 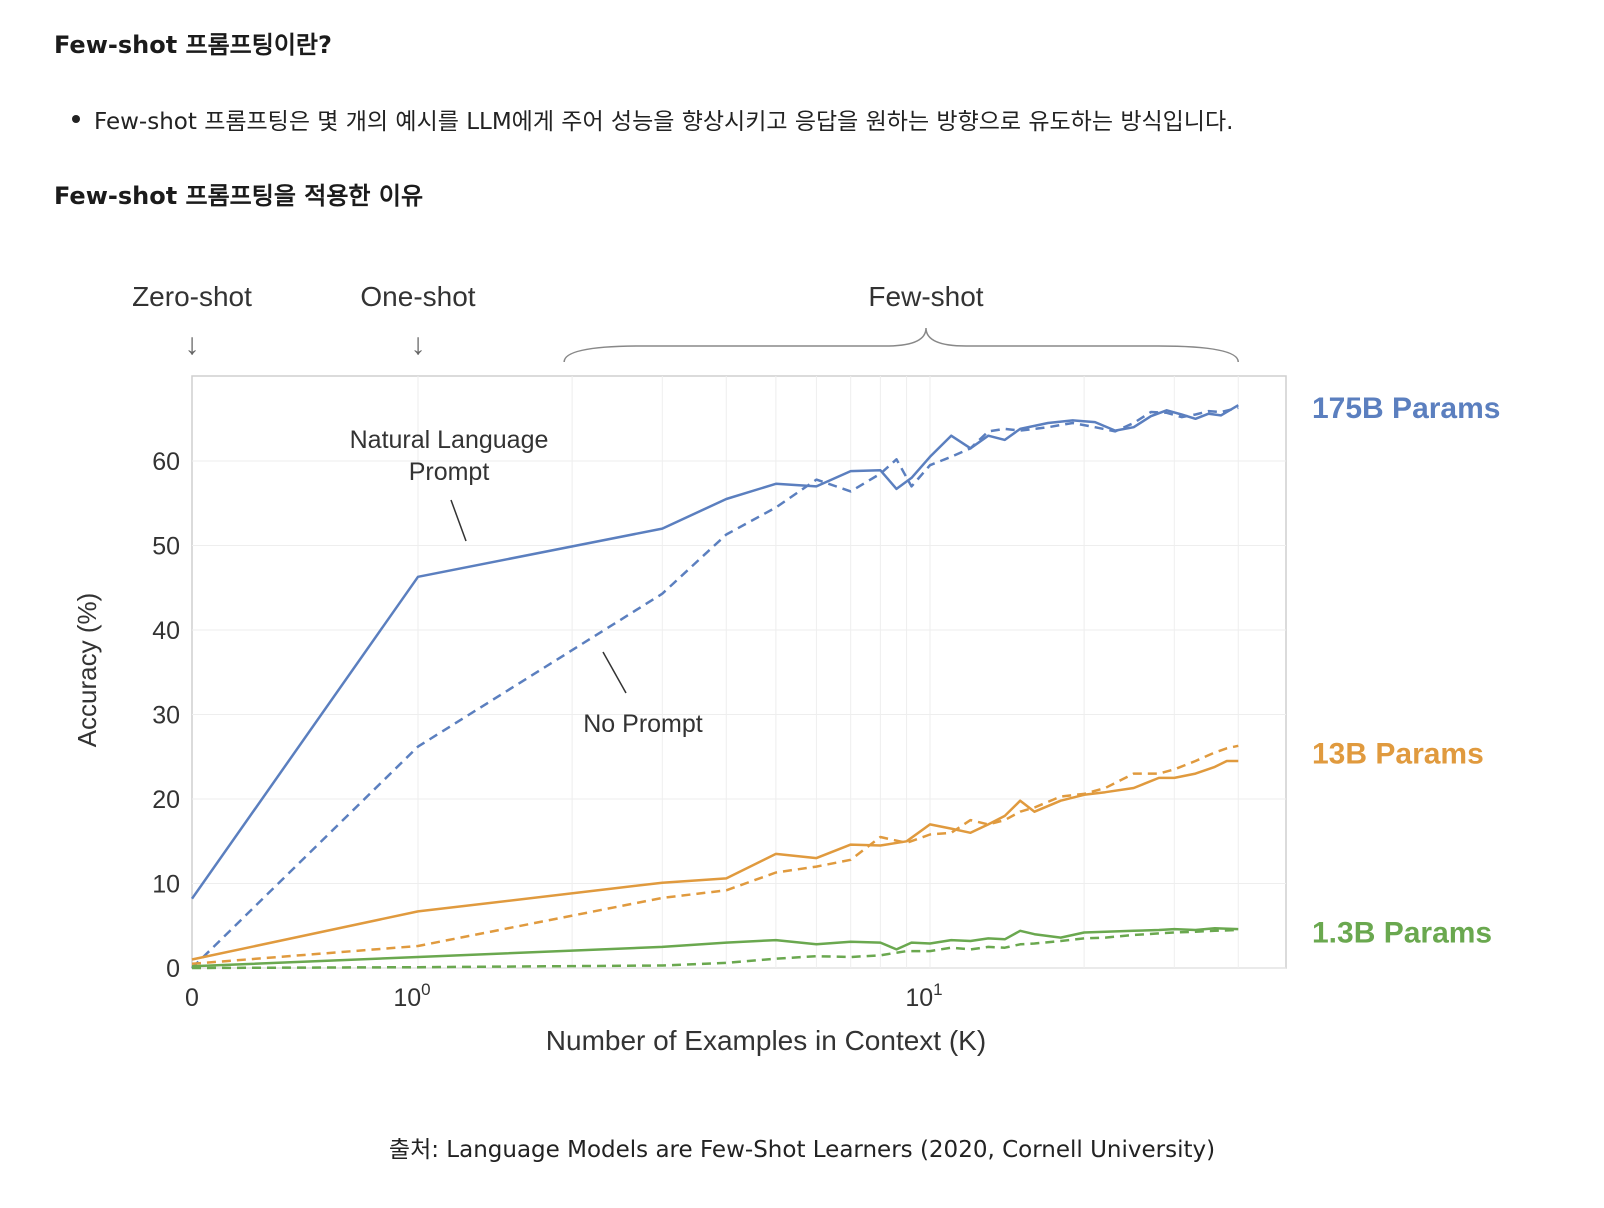 I want to click on x-tick-label: 0, so click(x=192, y=998).